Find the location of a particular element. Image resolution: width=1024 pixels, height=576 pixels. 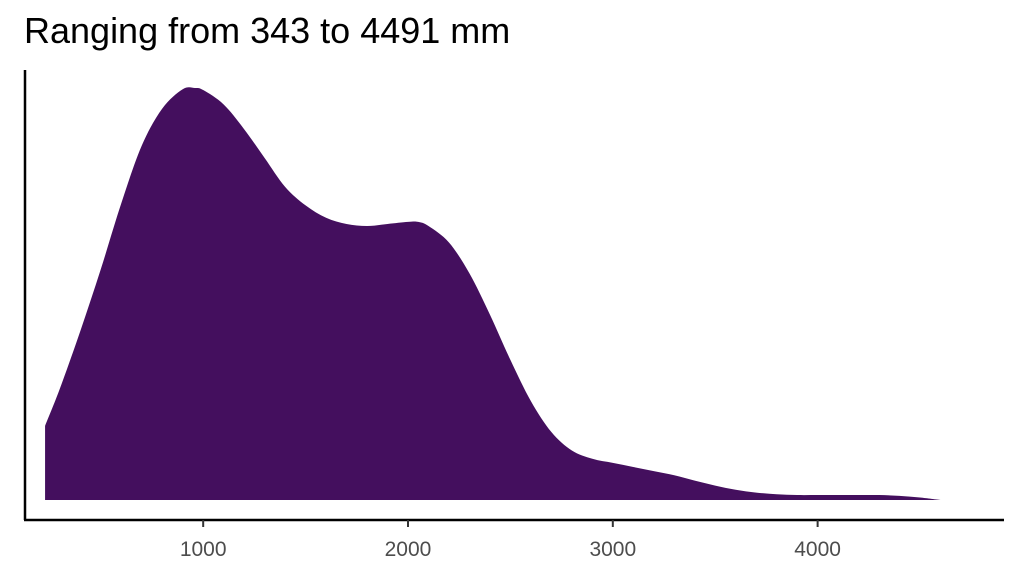

x-tick-label: 1000 is located at coordinates (203, 549).